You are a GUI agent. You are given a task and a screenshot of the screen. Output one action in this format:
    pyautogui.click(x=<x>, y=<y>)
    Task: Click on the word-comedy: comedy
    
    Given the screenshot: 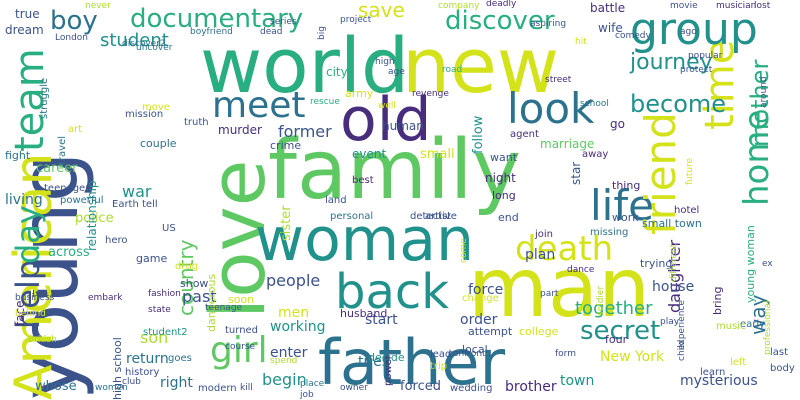 What is the action you would take?
    pyautogui.click(x=633, y=36)
    